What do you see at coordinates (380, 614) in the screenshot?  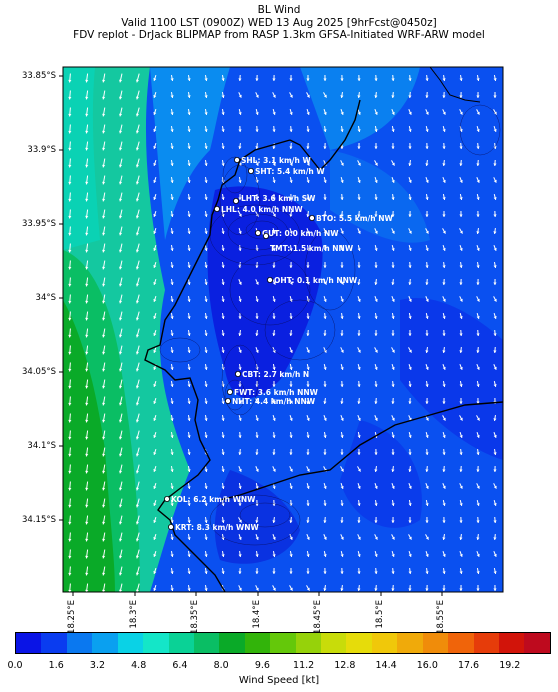 I see `lon-label: 18.5°E` at bounding box center [380, 614].